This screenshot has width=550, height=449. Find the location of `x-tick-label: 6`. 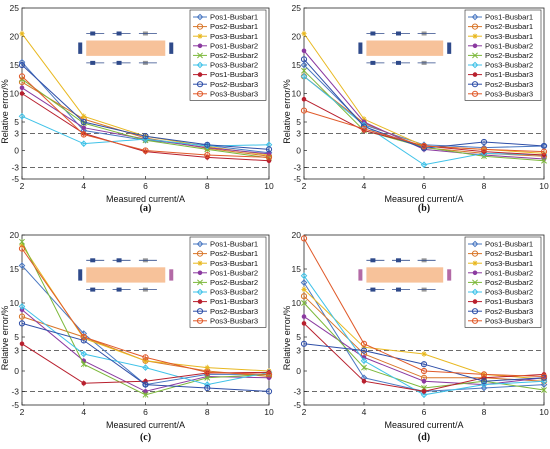

x-tick-label: 6 is located at coordinates (145, 412).